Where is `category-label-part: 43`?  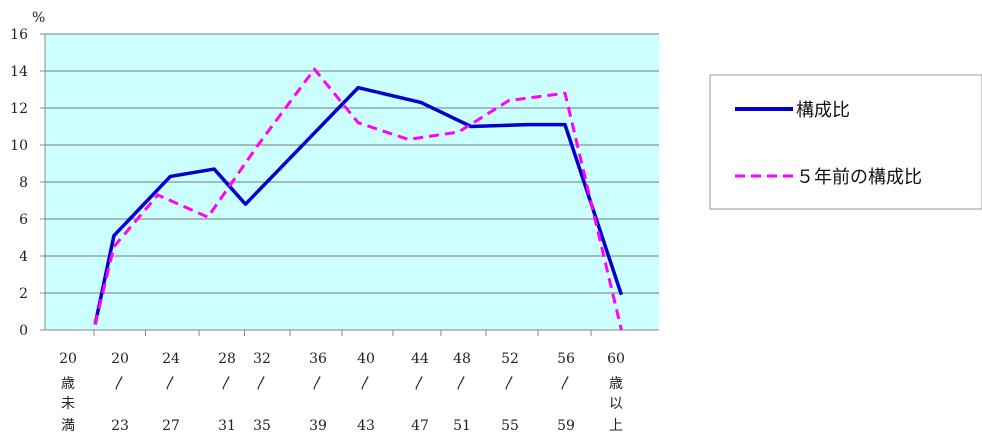
category-label-part: 43 is located at coordinates (366, 426).